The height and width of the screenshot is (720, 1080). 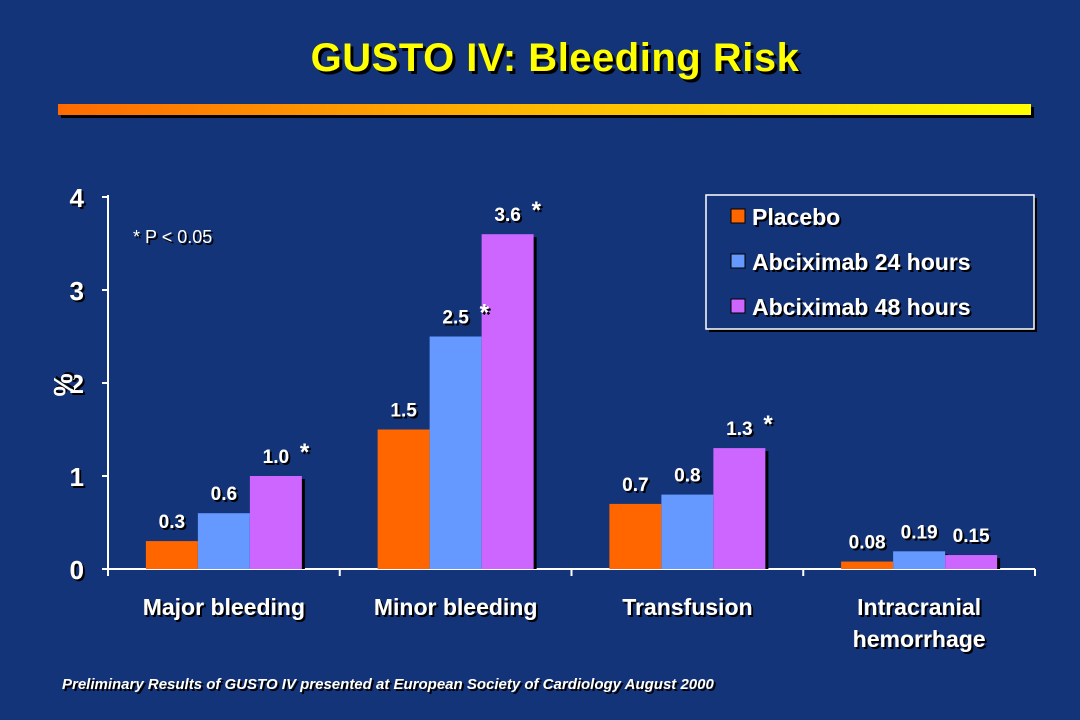 I want to click on x-tick-label: Transfusion, so click(x=687, y=607).